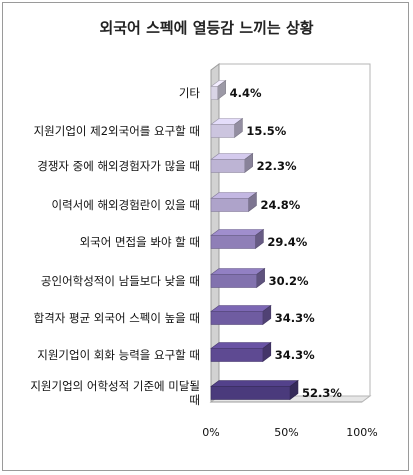 The image size is (413, 475). I want to click on value-label-1: 4.4%, so click(246, 93).